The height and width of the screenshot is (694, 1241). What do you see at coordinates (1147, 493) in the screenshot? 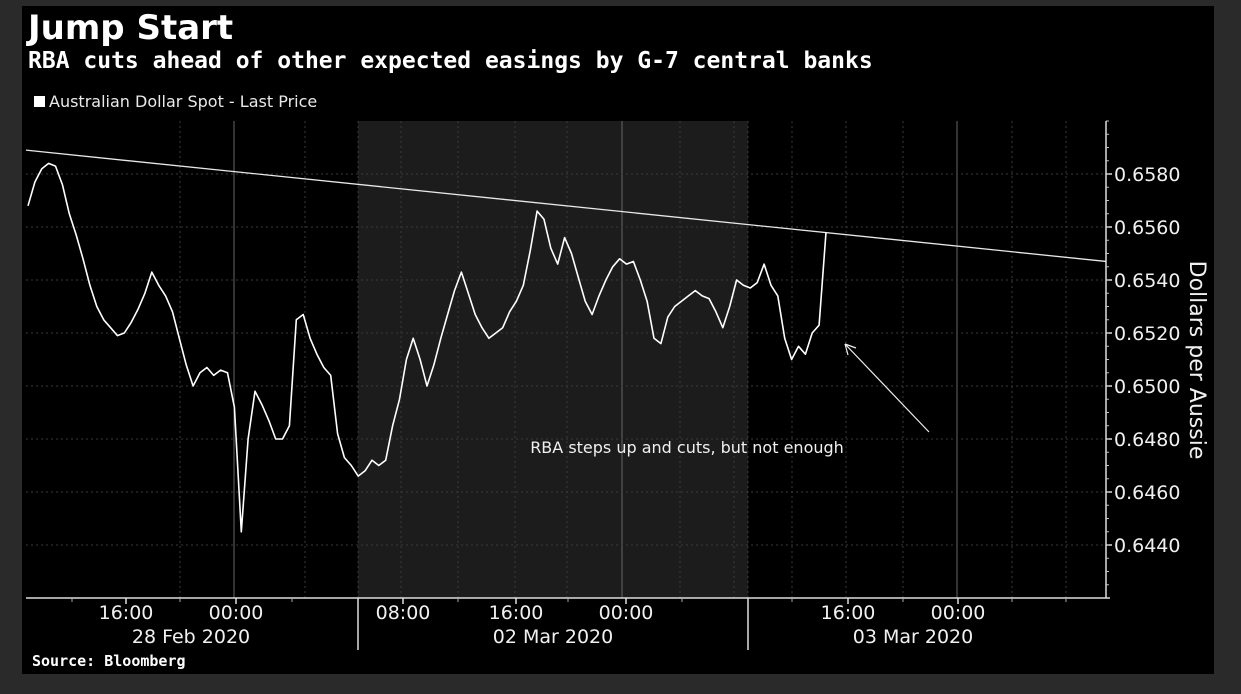
I see `y-tick-label: 0.6460` at bounding box center [1147, 493].